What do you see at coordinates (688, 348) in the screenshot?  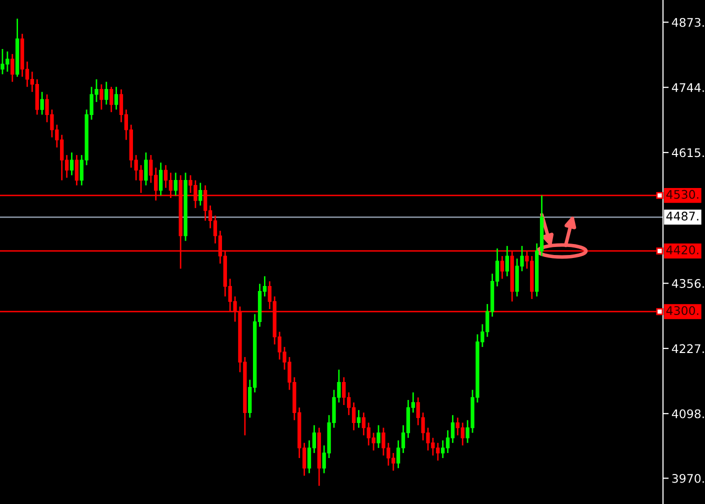 I see `y-tick-label: 4227.` at bounding box center [688, 348].